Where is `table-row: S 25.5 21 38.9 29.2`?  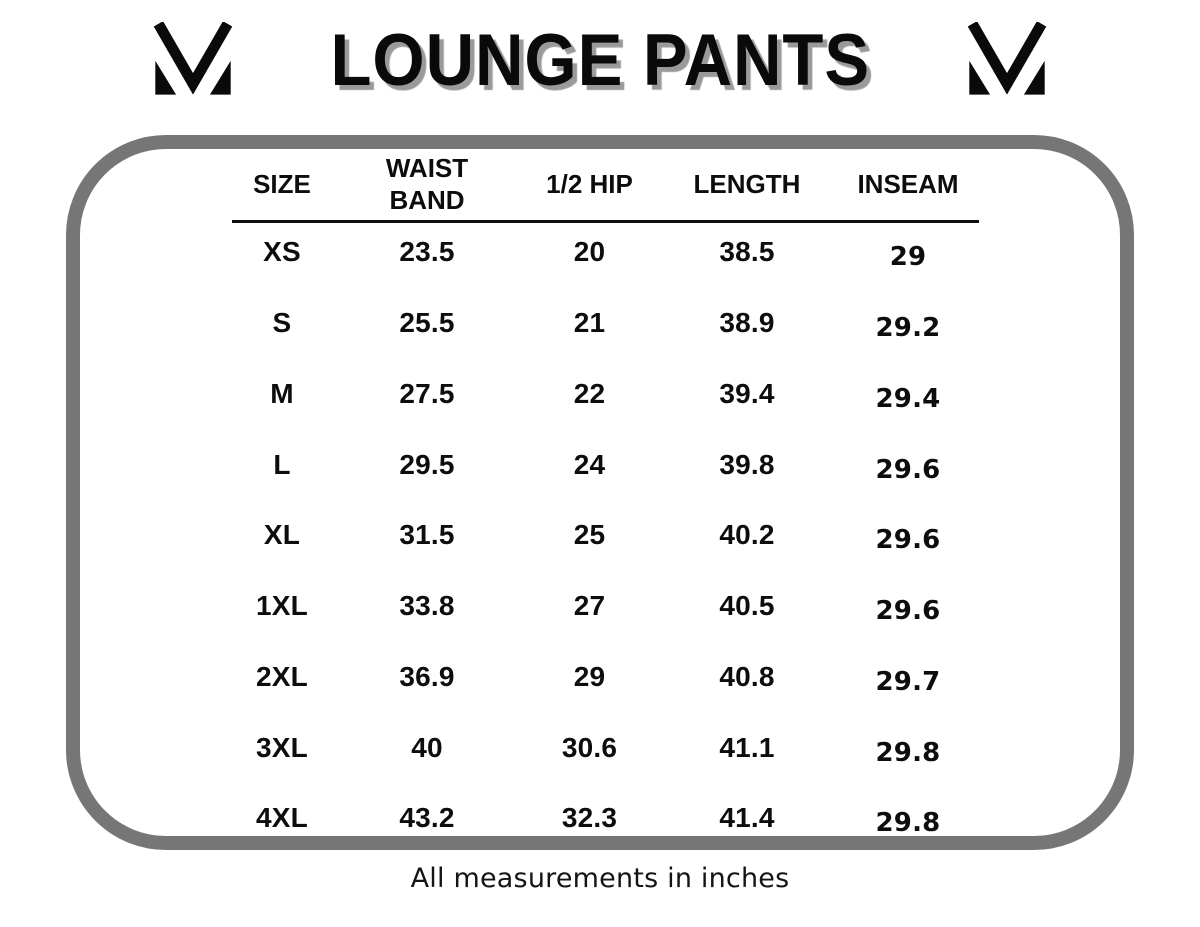 table-row: S 25.5 21 38.9 29.2 is located at coordinates (605, 323).